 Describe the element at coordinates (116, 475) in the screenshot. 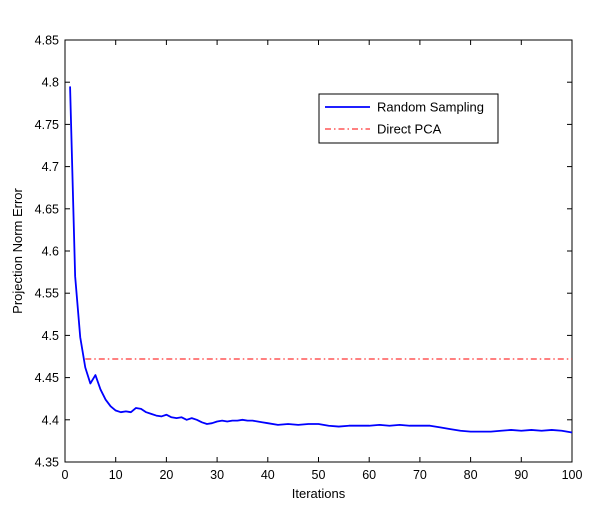

I see `x-tick-label: 10` at that location.